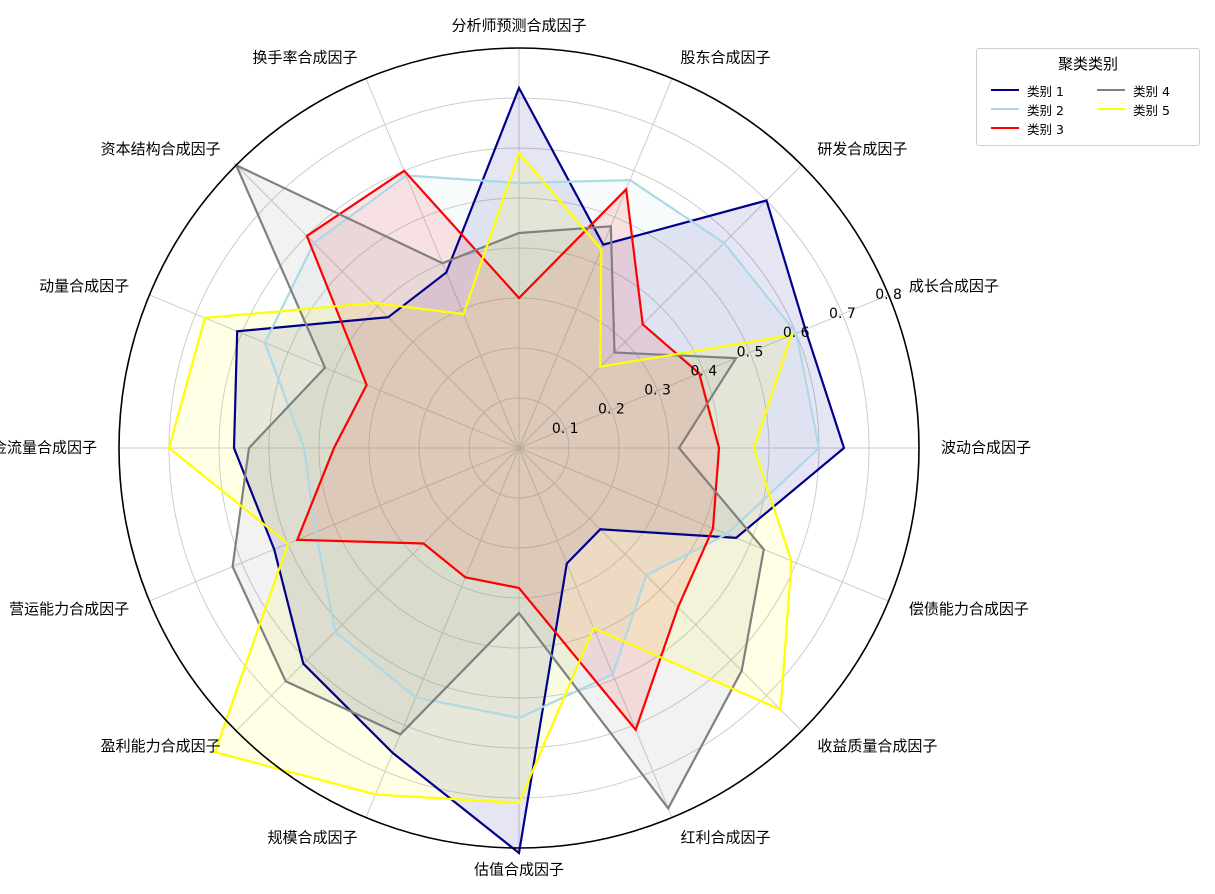 This screenshot has width=1215, height=894. I want to click on legend-label: 类别 1, so click(1045, 91).